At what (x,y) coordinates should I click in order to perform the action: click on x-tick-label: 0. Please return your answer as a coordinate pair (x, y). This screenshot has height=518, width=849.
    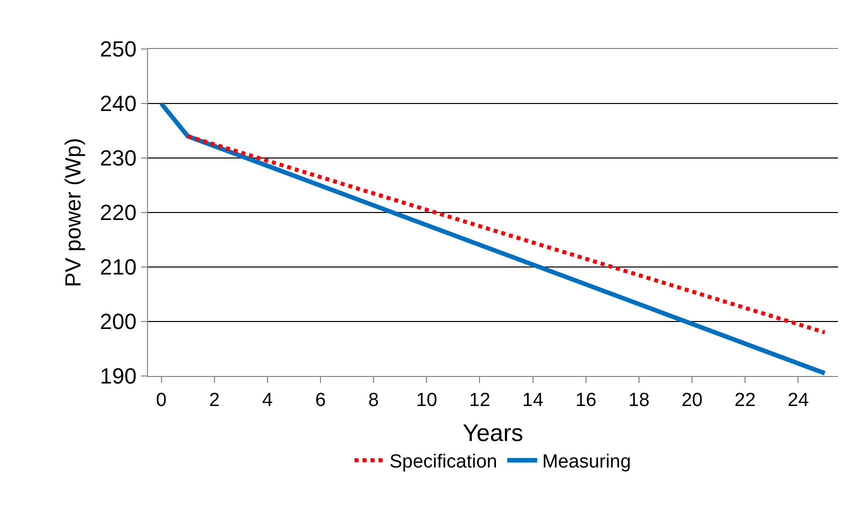
    Looking at the image, I should click on (161, 400).